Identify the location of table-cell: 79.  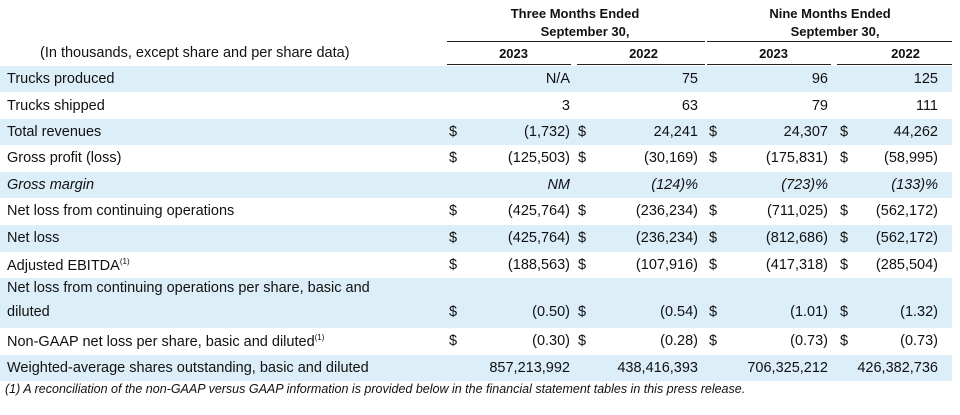
(819, 106).